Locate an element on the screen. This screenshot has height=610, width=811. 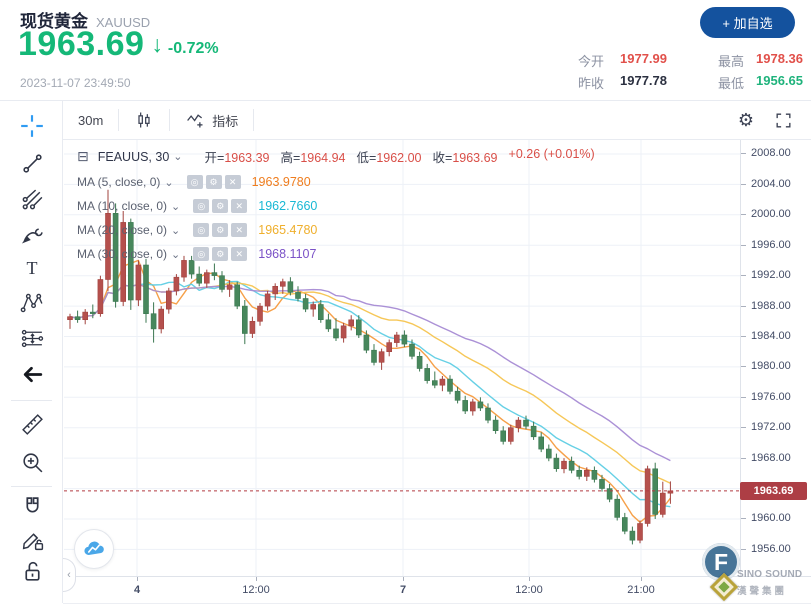
add-watchlist-button: + 加自选 is located at coordinates (747, 22).